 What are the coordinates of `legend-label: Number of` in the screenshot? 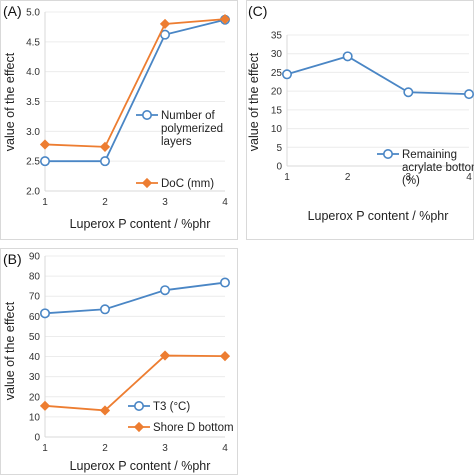 It's located at (188, 116).